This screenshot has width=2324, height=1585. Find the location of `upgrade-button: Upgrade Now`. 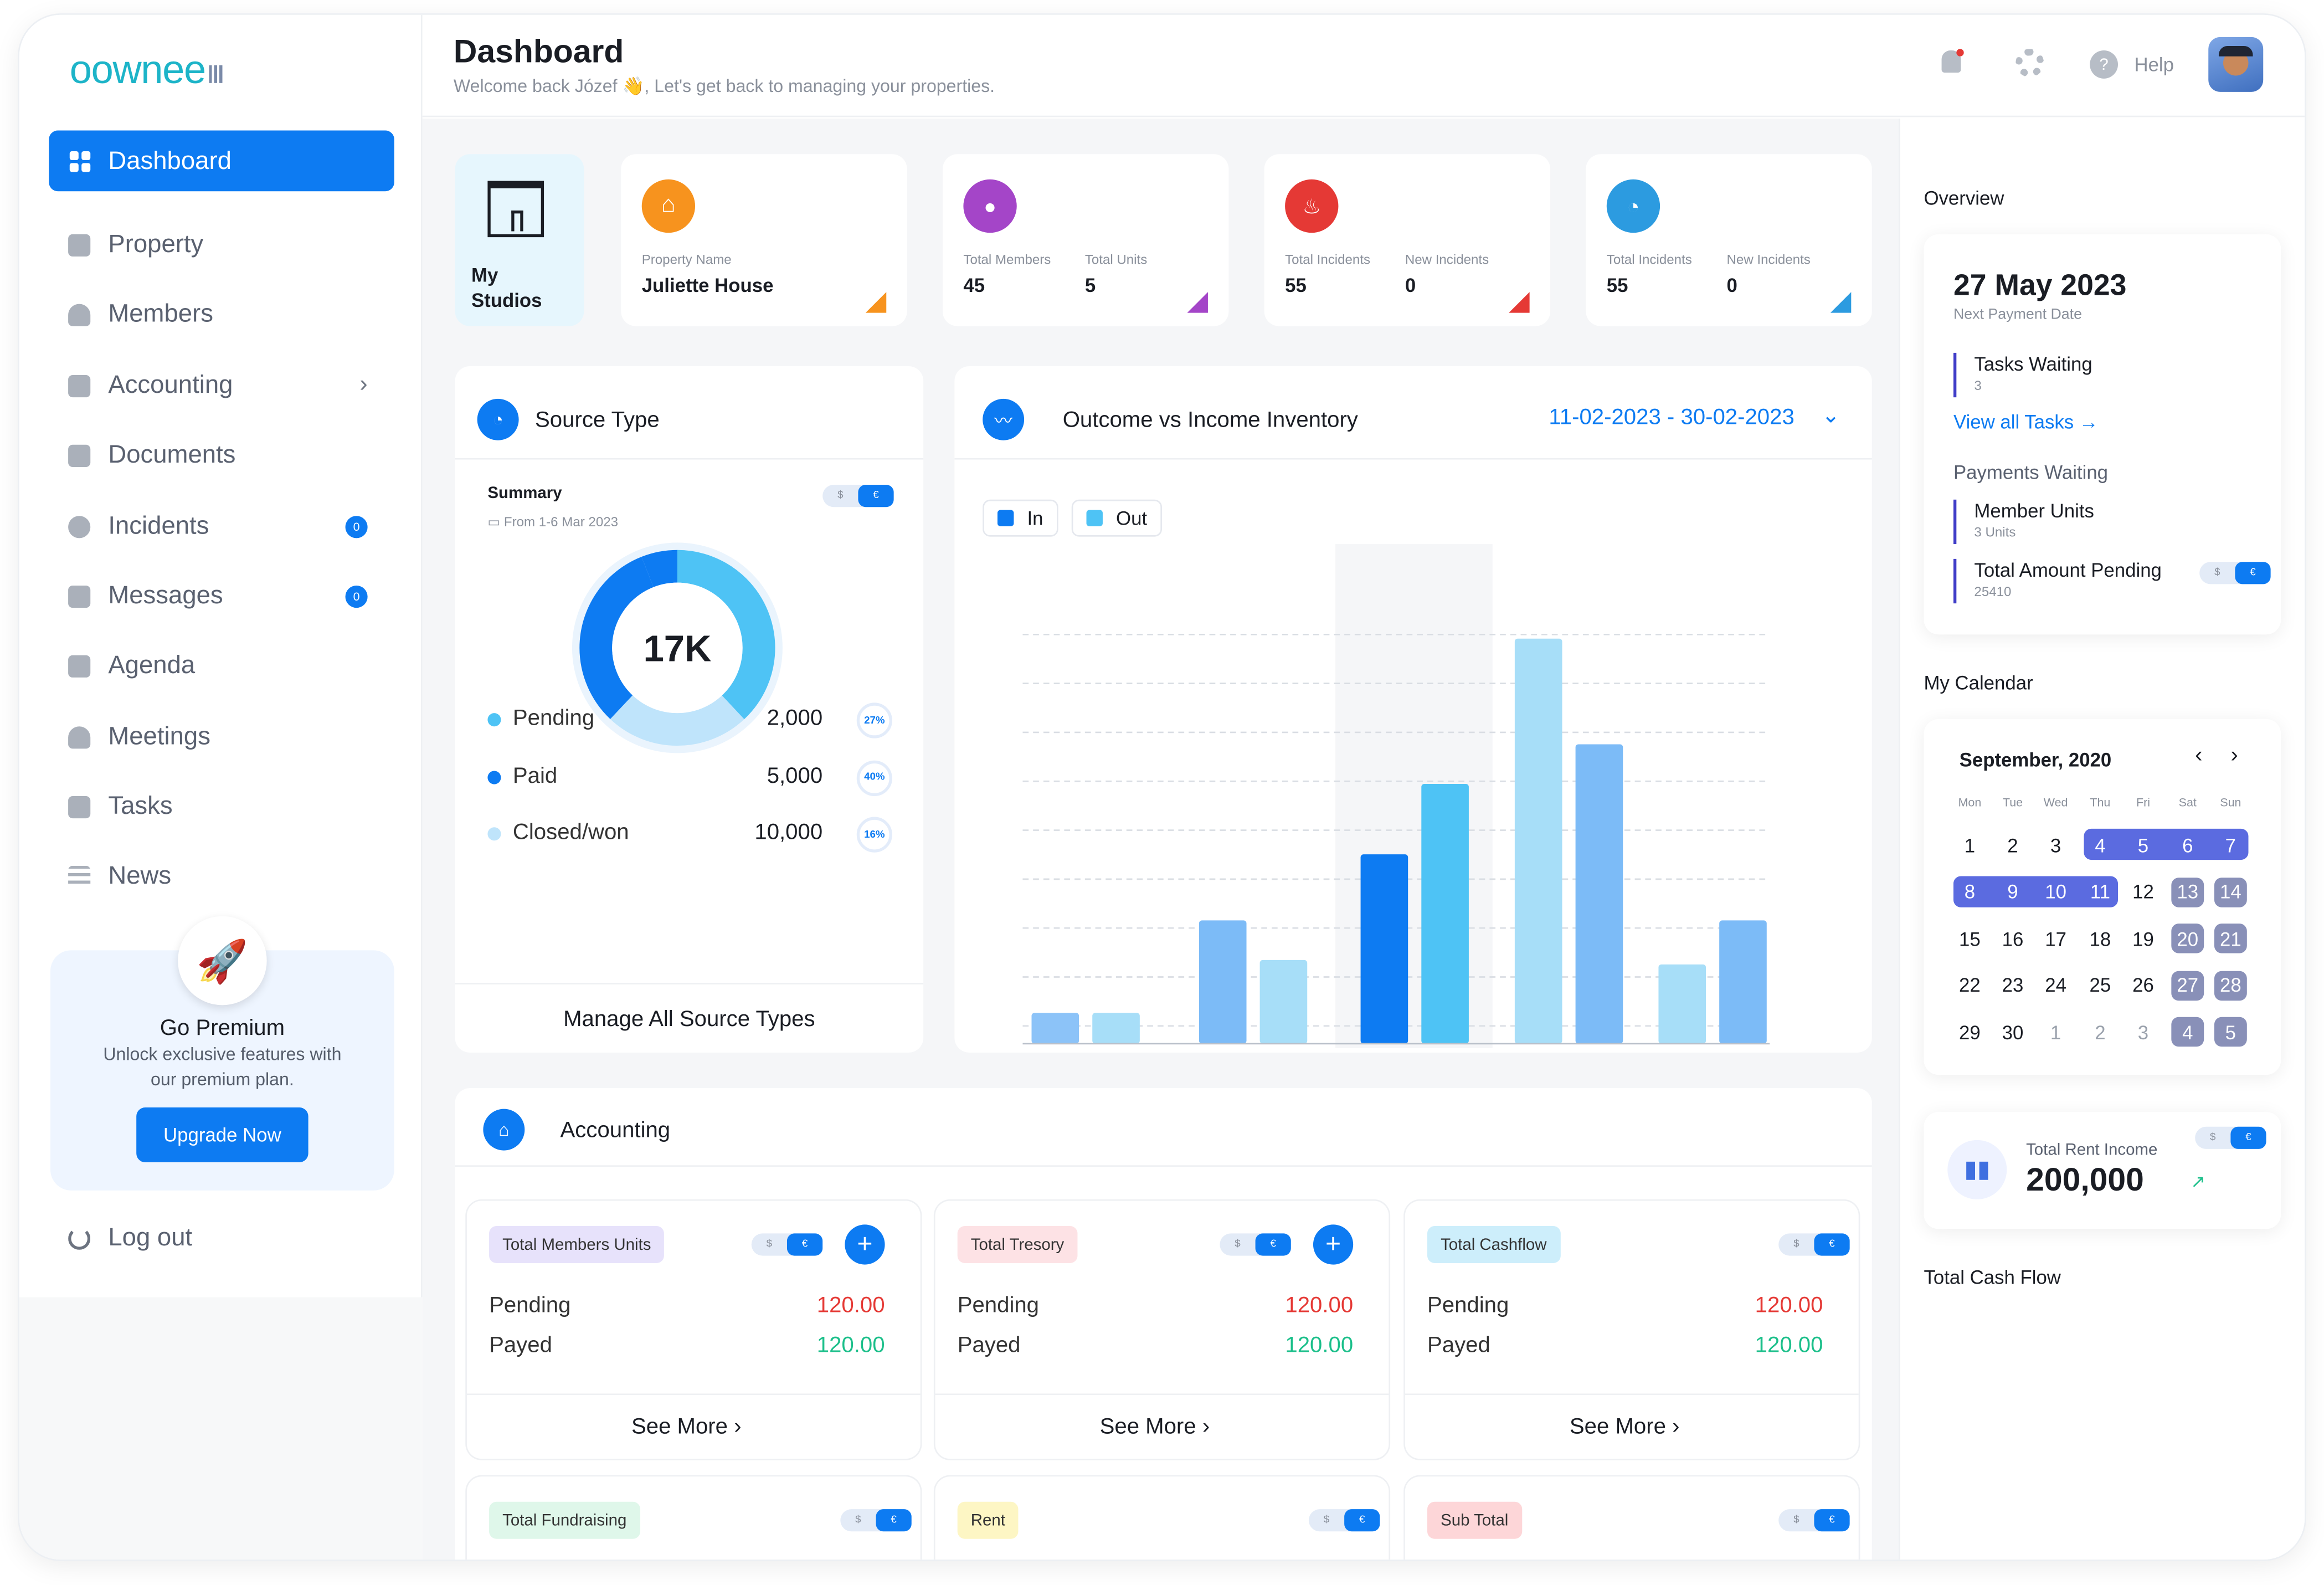

upgrade-button: Upgrade Now is located at coordinates (222, 1134).